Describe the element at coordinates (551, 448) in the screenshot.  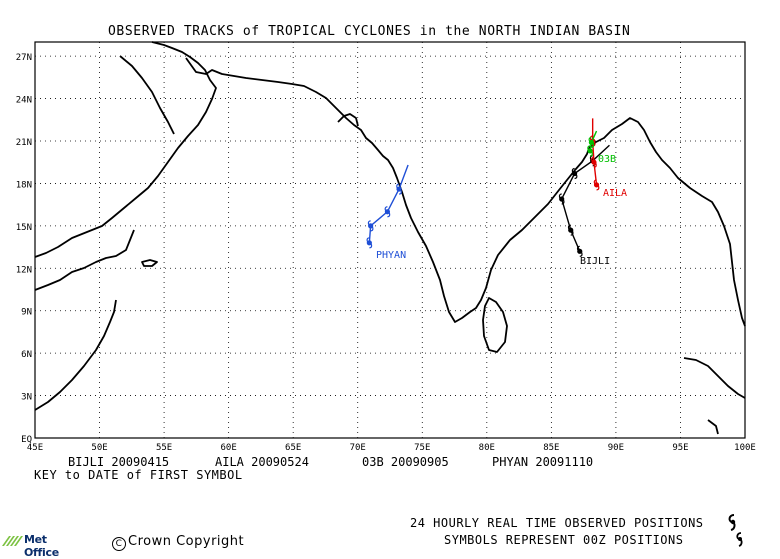
I see `lon-tick-label: 85E` at that location.